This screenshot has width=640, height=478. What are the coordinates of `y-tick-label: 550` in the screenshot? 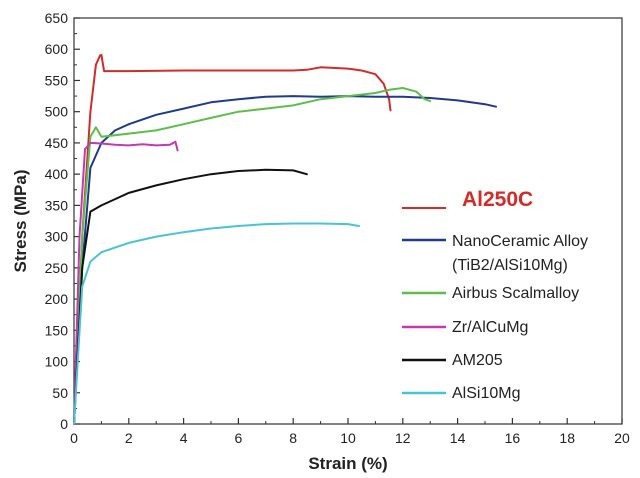 It's located at (57, 80).